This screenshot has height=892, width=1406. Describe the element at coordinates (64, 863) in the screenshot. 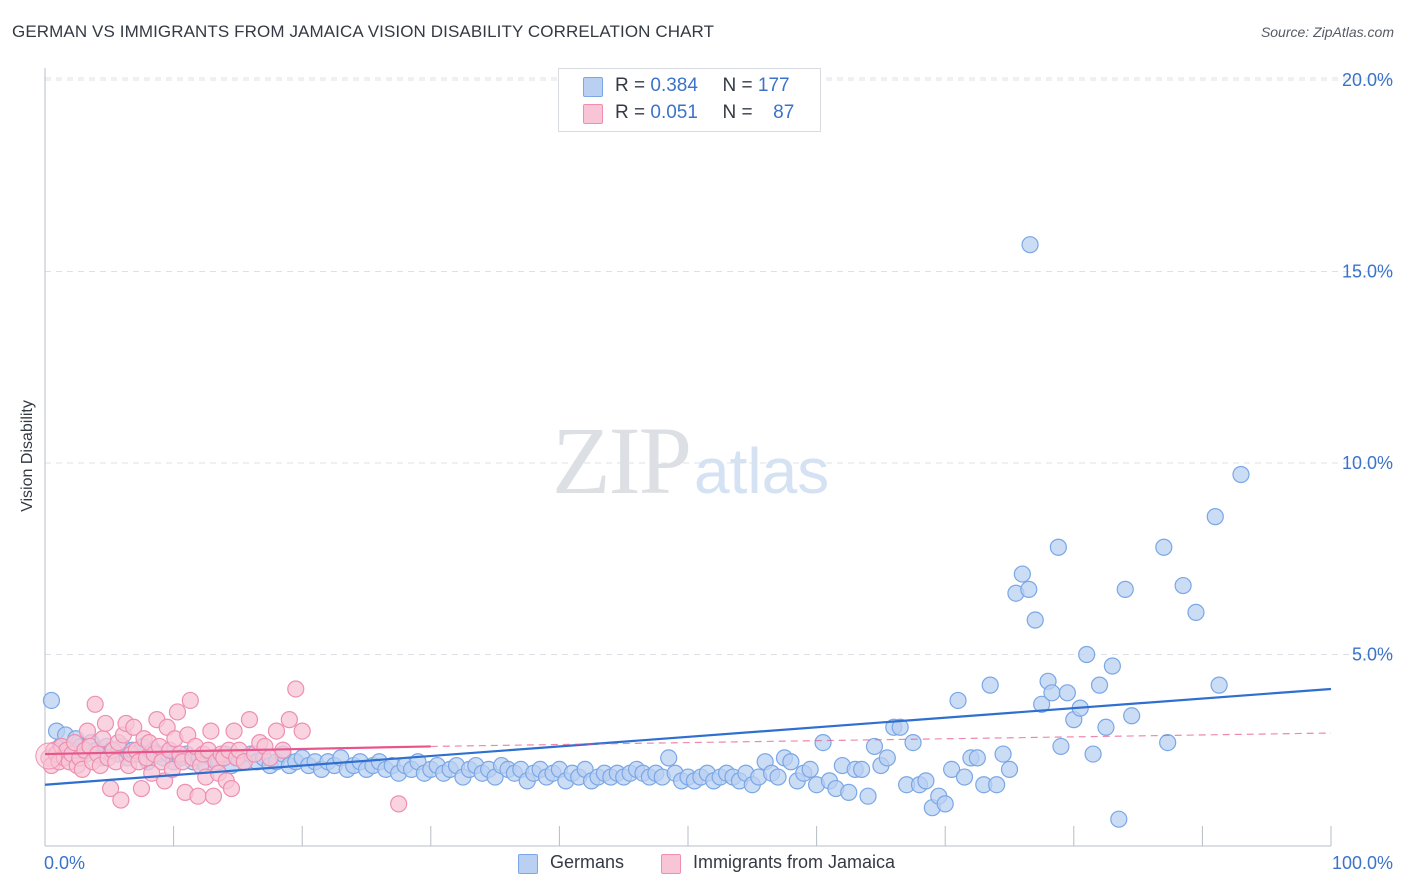

I see `x-tick-label-min: 0.0%` at that location.